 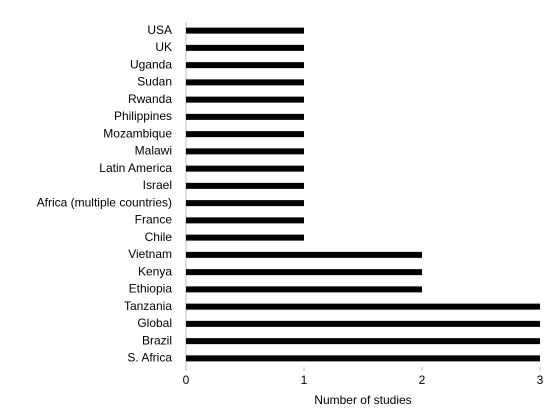 I want to click on y-tick-label: Africa (multiple countries), so click(x=104, y=202).